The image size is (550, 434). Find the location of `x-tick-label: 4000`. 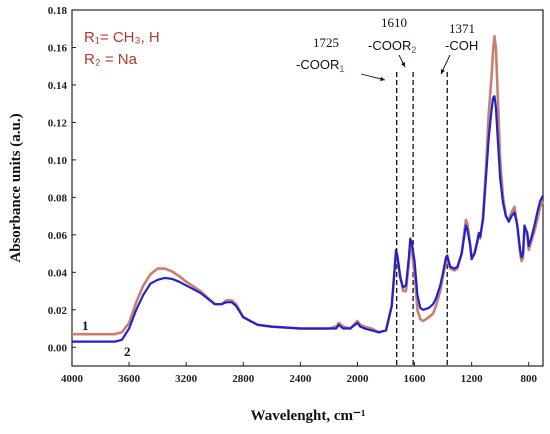

x-tick-label: 4000 is located at coordinates (72, 379).